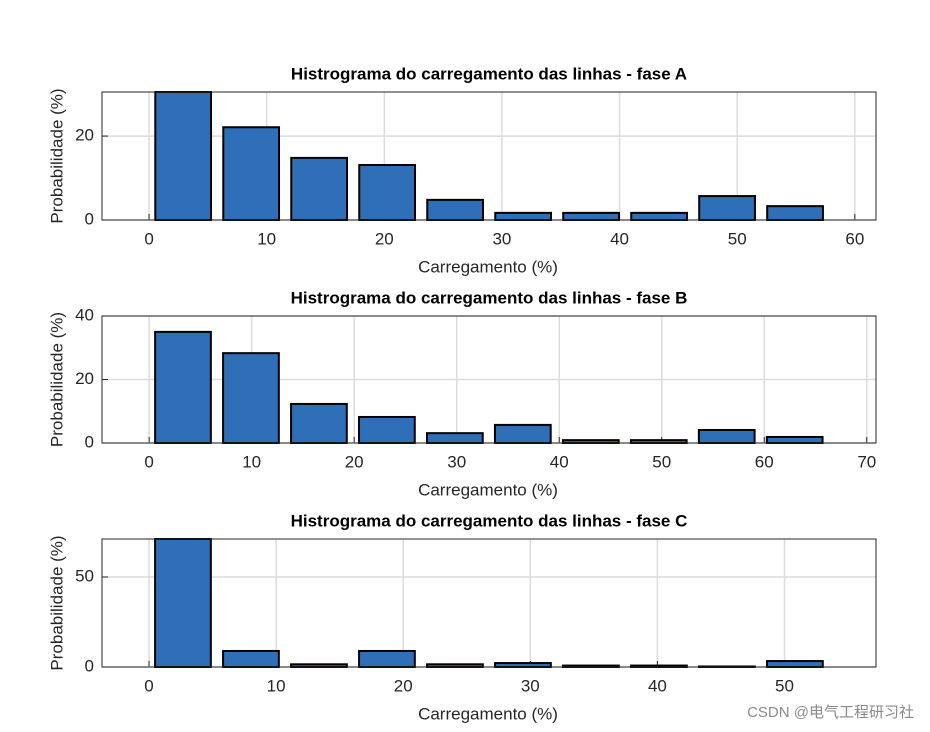 Image resolution: width=930 pixels, height=732 pixels. What do you see at coordinates (830, 712) in the screenshot?
I see `watermark: CSDN @电气工程研习社` at bounding box center [830, 712].